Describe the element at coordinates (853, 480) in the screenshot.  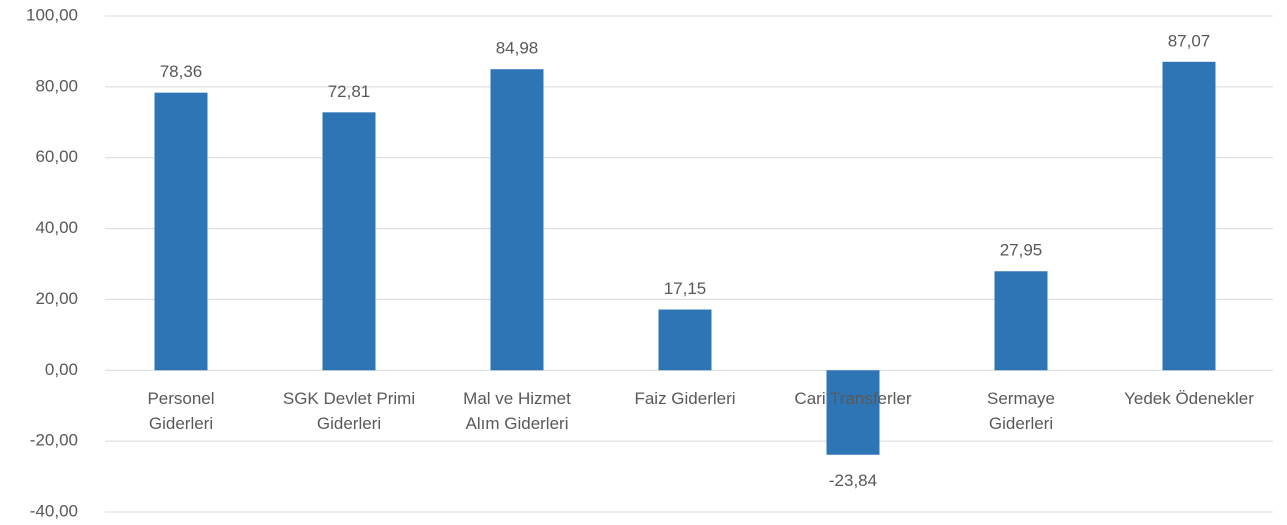
I see `data-label: -23,84` at that location.